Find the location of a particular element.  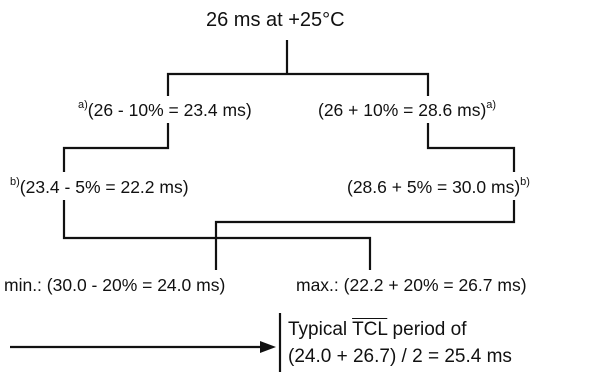

node-expression: (28.6 + 5% = 30.0 ms) is located at coordinates (434, 187).